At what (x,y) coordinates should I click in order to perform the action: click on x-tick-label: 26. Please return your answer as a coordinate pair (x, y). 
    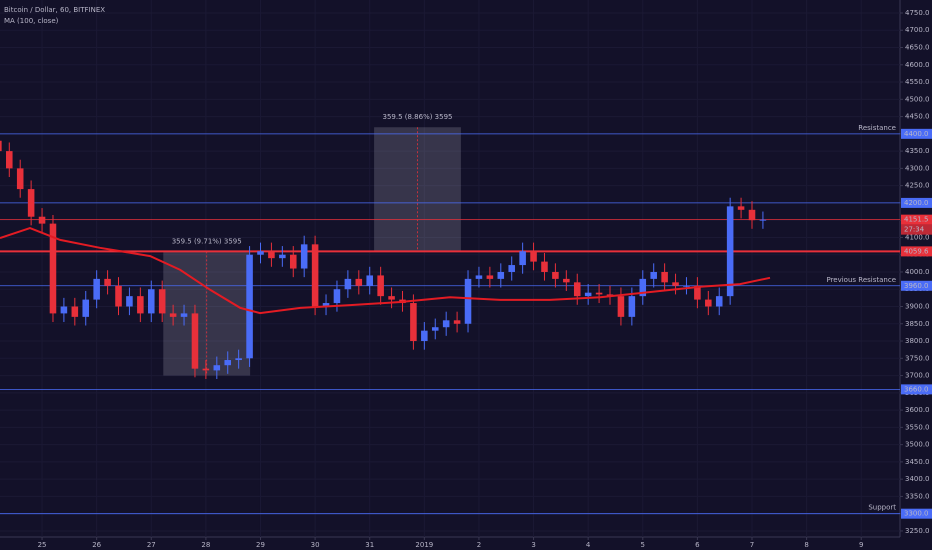
    Looking at the image, I should click on (96, 545).